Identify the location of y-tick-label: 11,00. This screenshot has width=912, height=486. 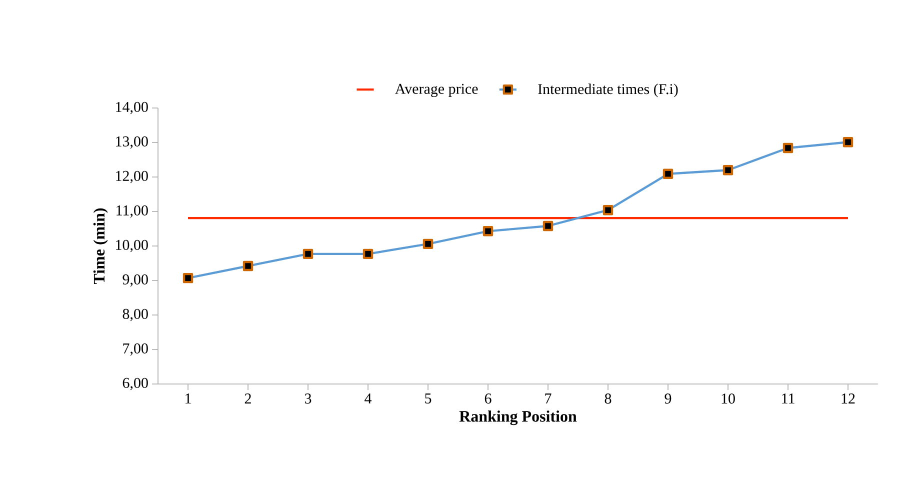
(132, 211).